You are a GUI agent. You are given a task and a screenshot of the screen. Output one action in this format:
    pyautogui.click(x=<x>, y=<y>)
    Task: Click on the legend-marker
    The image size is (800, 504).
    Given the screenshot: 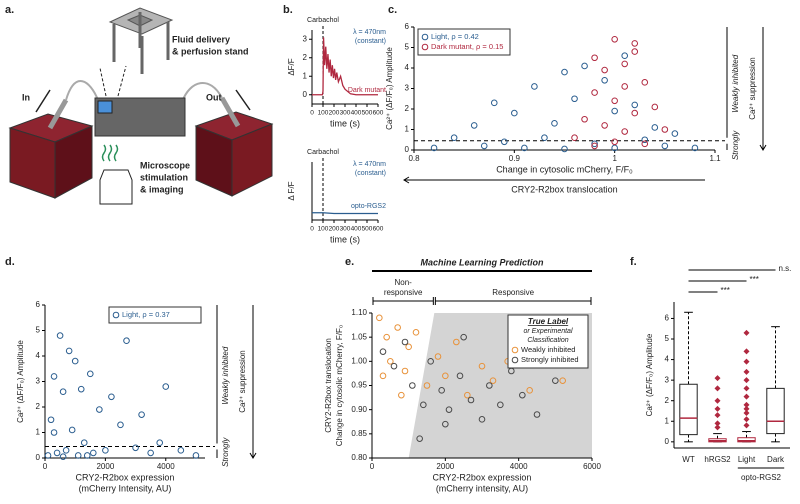 What is the action you would take?
    pyautogui.click(x=425, y=37)
    